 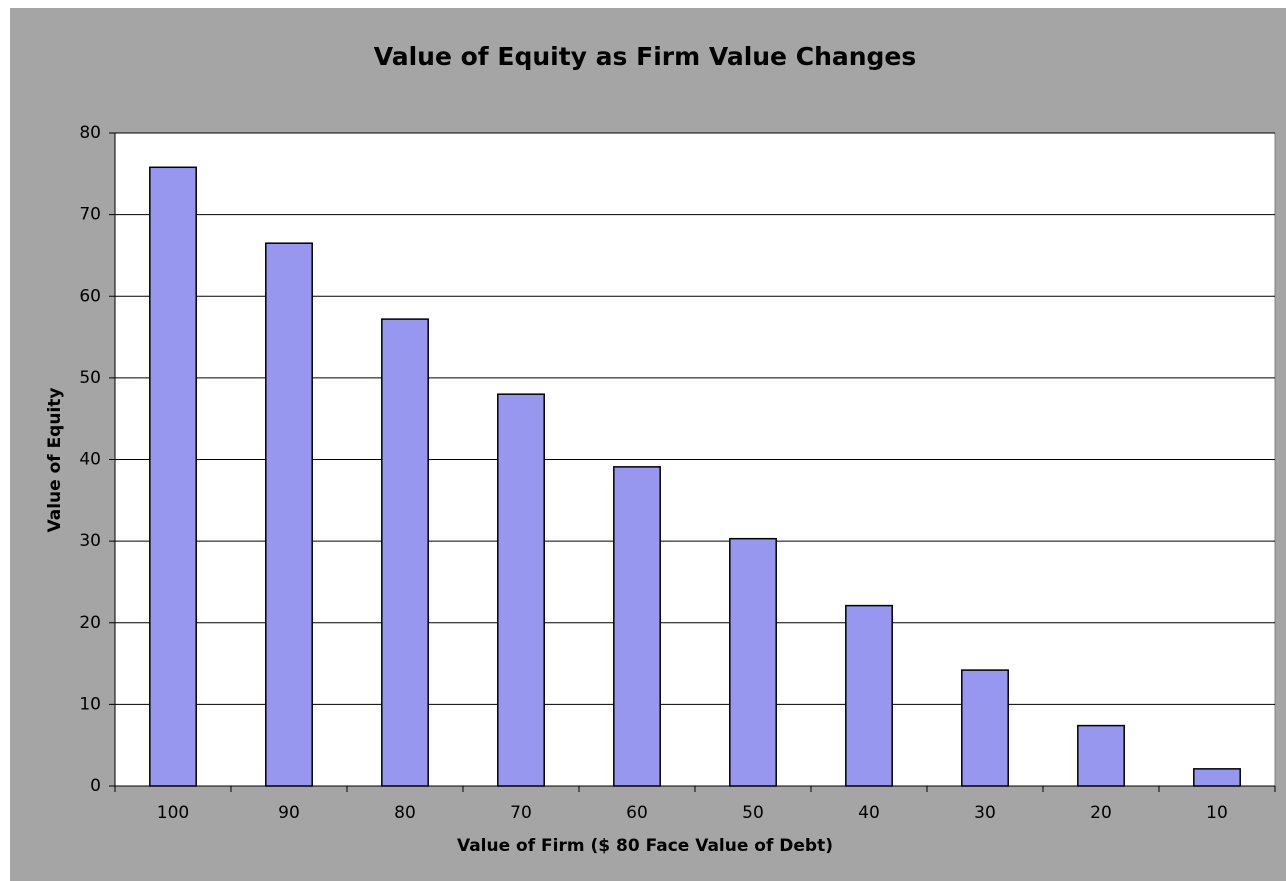 I want to click on y-tick-label: 70, so click(x=90, y=215).